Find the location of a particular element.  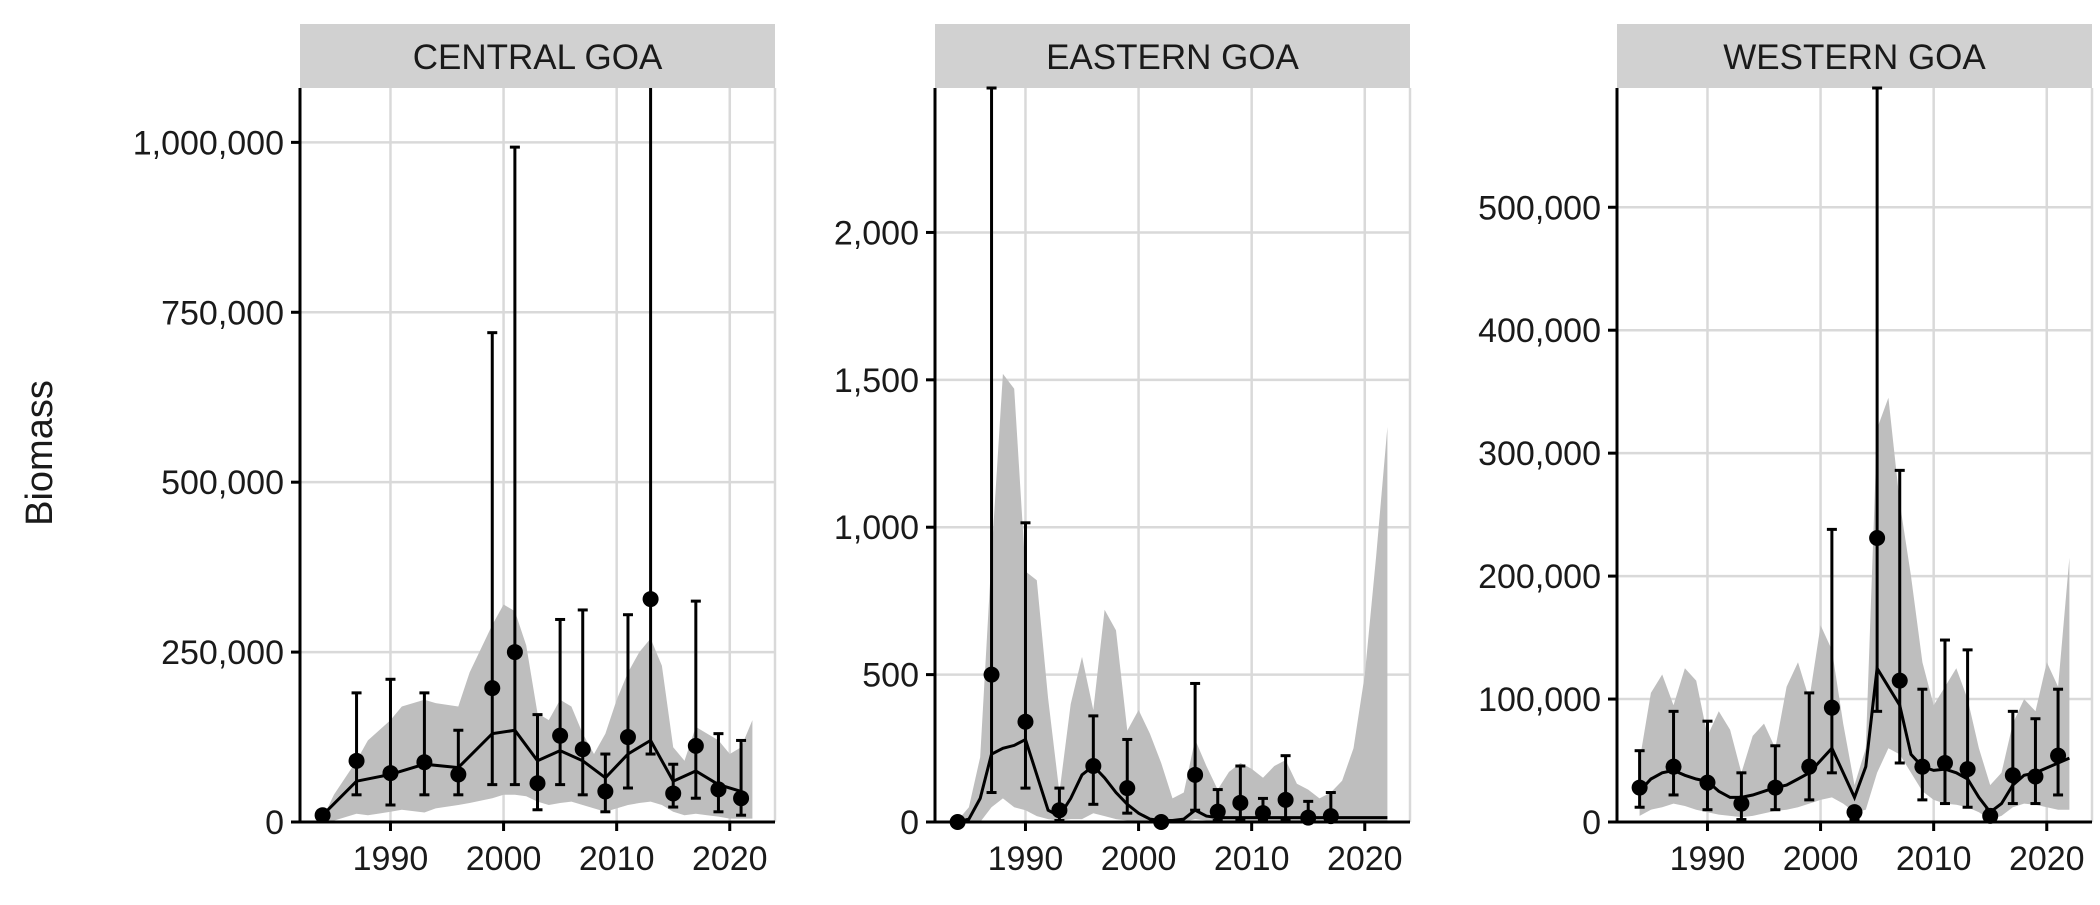

y-axis-label: Biomass is located at coordinates (40, 453).